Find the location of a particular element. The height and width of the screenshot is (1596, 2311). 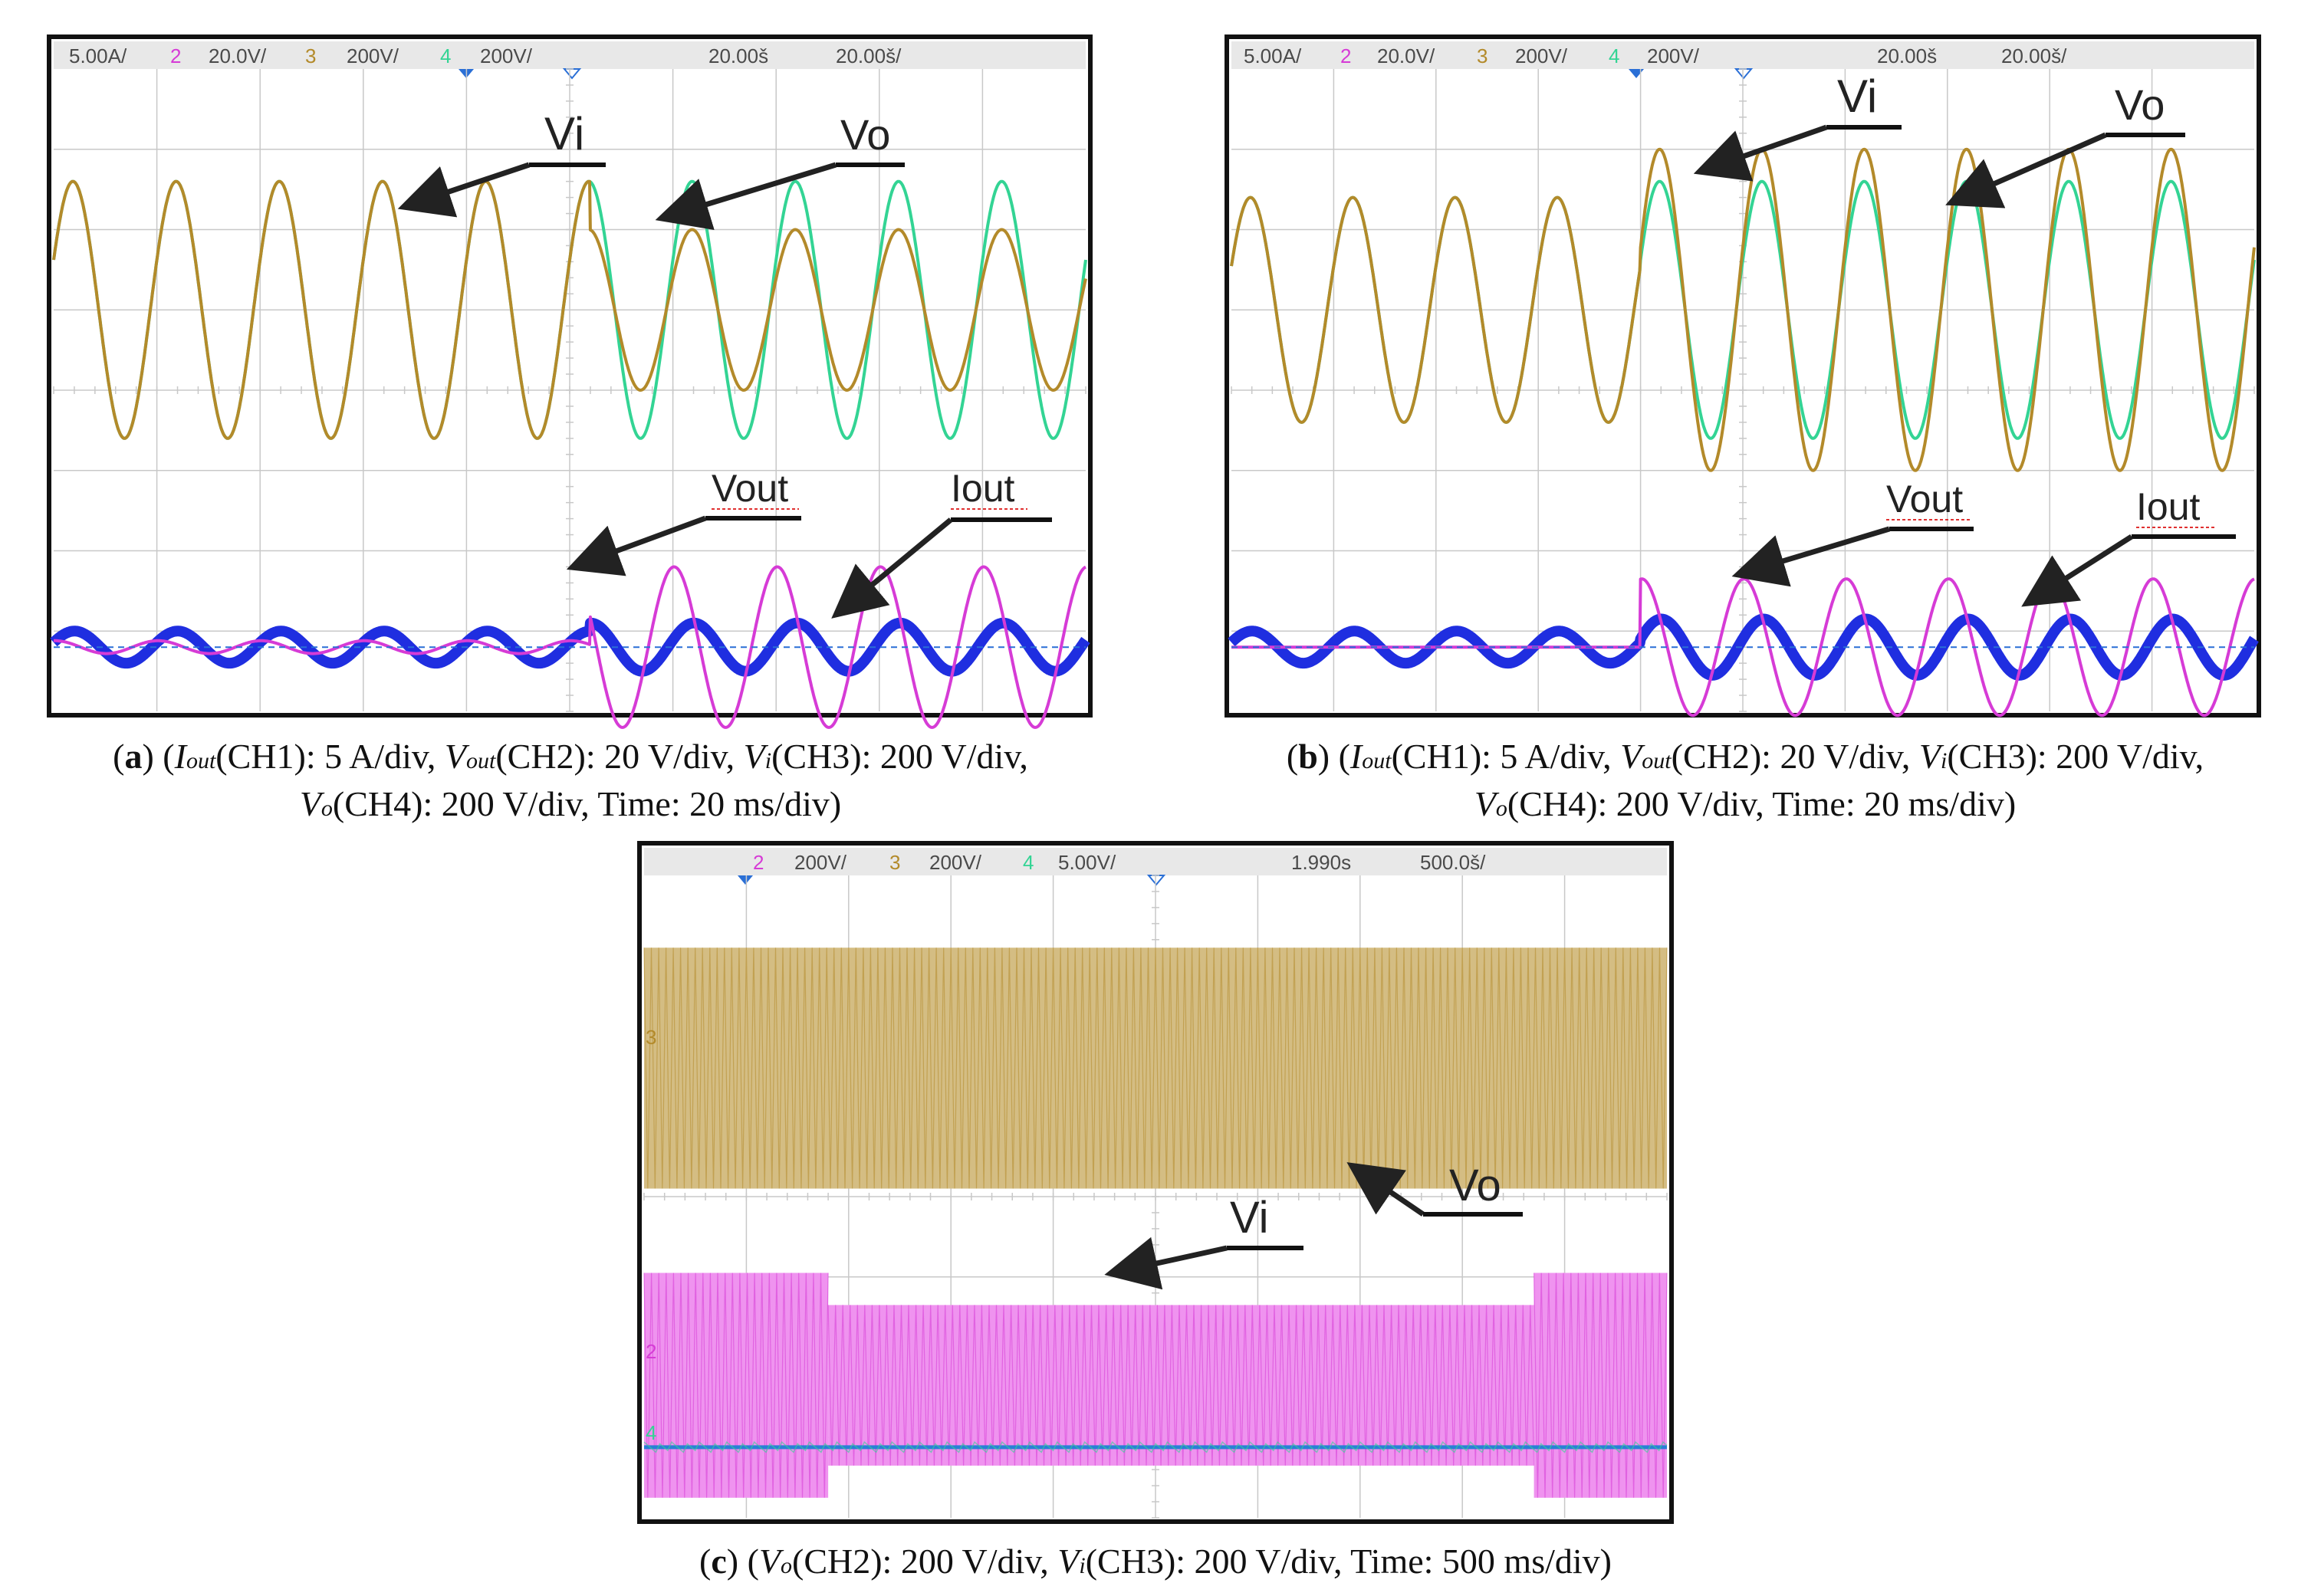

panel-a-ch3-num: 3 is located at coordinates (310, 55).